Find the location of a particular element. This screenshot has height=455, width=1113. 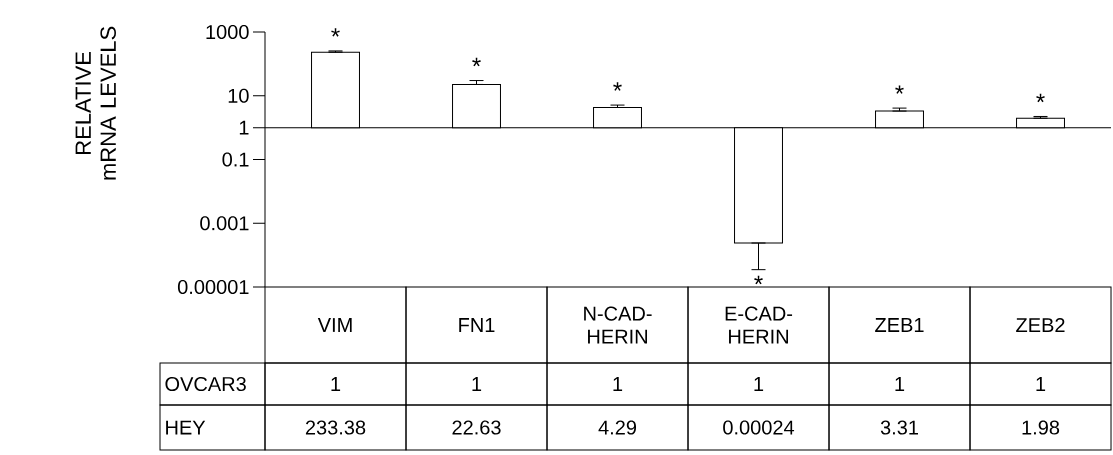

data-label: 22.63 is located at coordinates (476, 427).